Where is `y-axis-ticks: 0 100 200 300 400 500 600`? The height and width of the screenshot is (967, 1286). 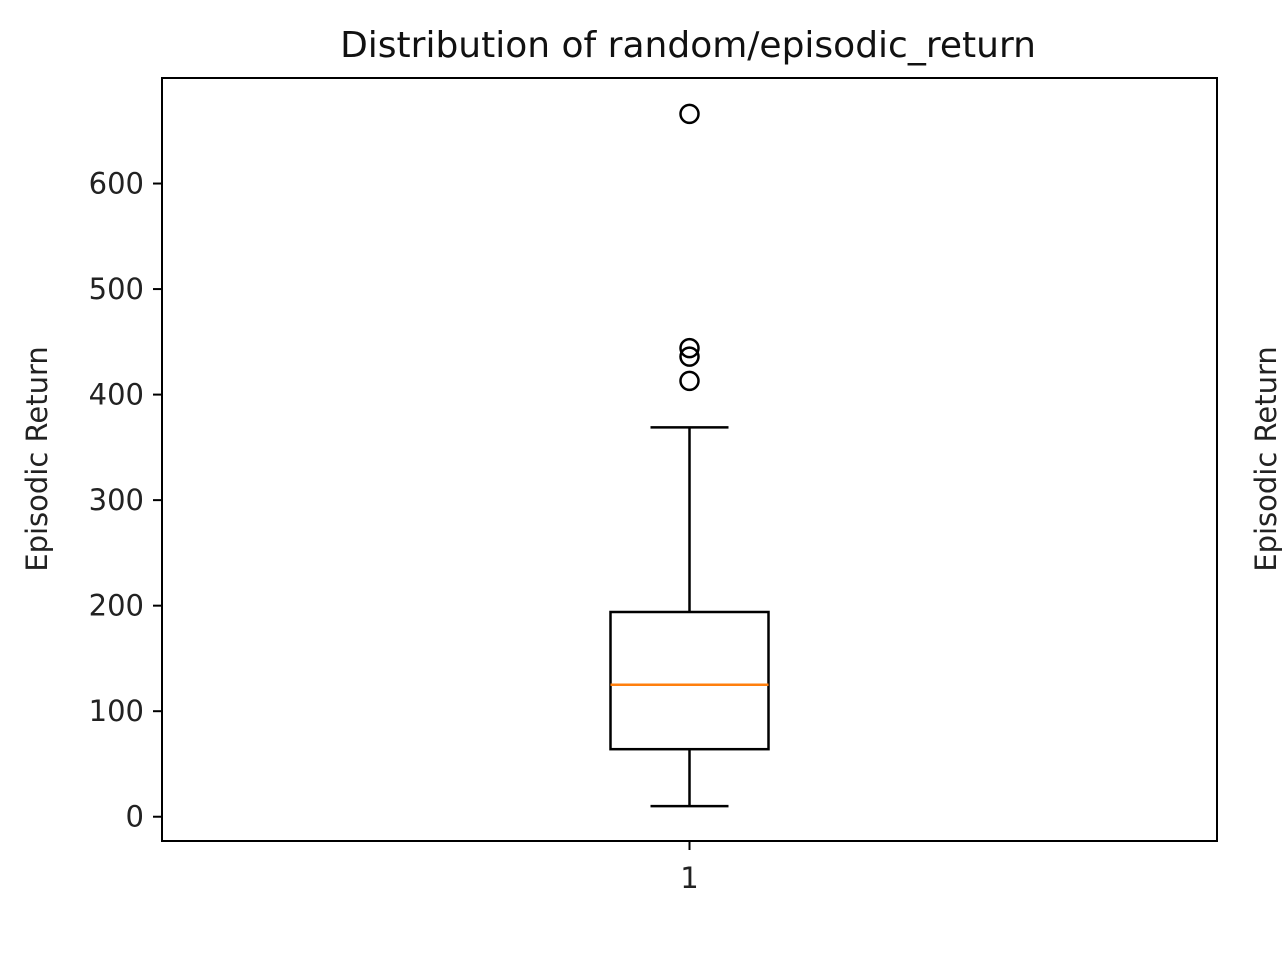 y-axis-ticks: 0 100 200 300 400 500 600 is located at coordinates (125, 500).